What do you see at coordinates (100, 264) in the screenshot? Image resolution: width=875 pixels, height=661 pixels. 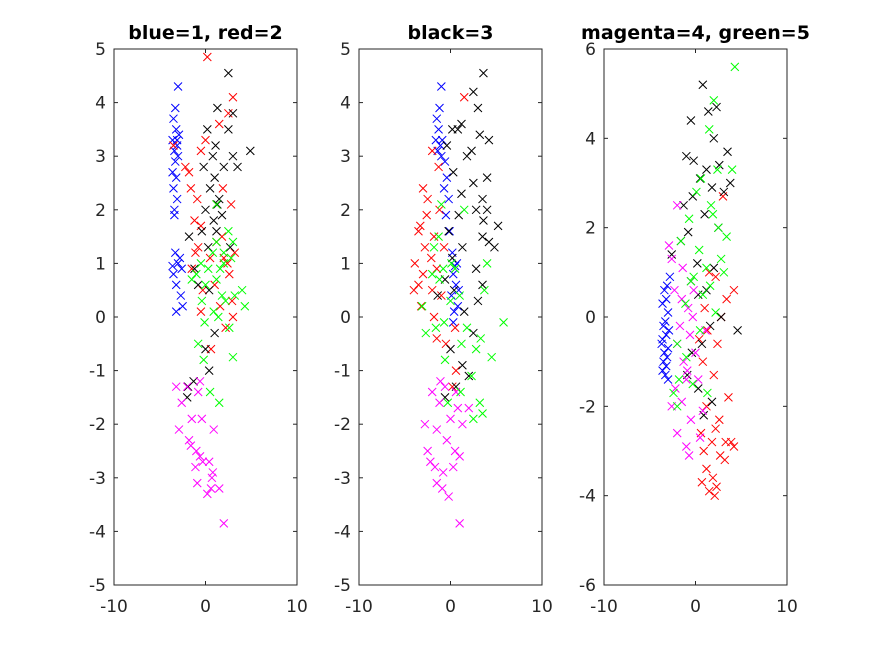 I see `y-tick-label: 1` at bounding box center [100, 264].